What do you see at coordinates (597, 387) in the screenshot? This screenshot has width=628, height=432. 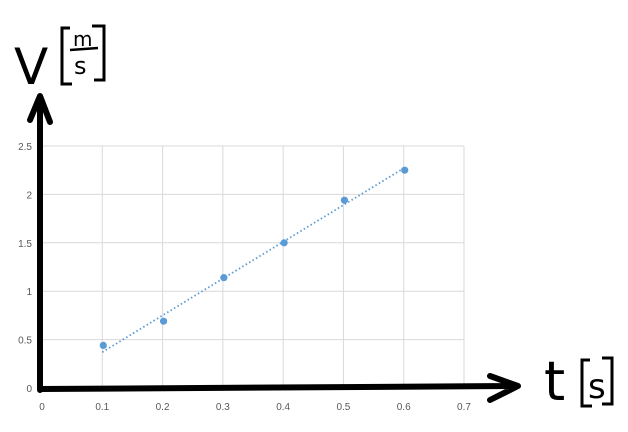 I see `x-unit: s` at bounding box center [597, 387].